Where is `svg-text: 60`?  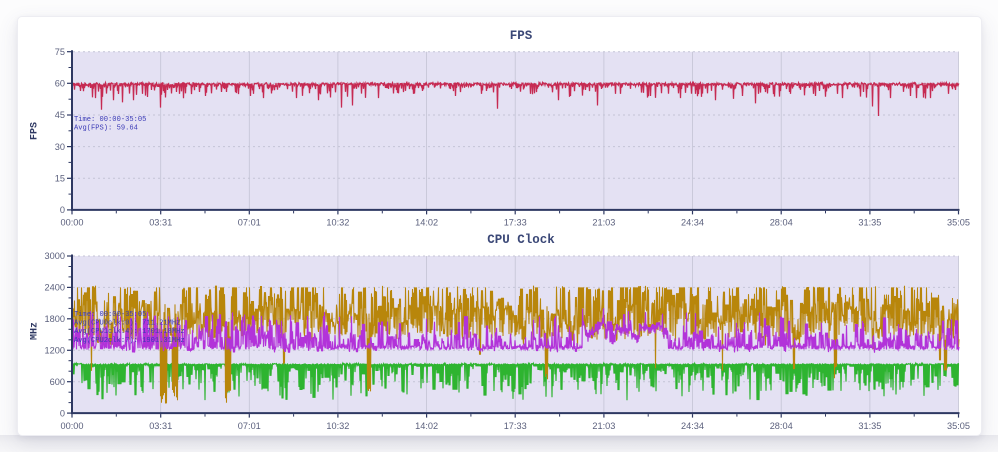 svg-text: 60 is located at coordinates (60, 84).